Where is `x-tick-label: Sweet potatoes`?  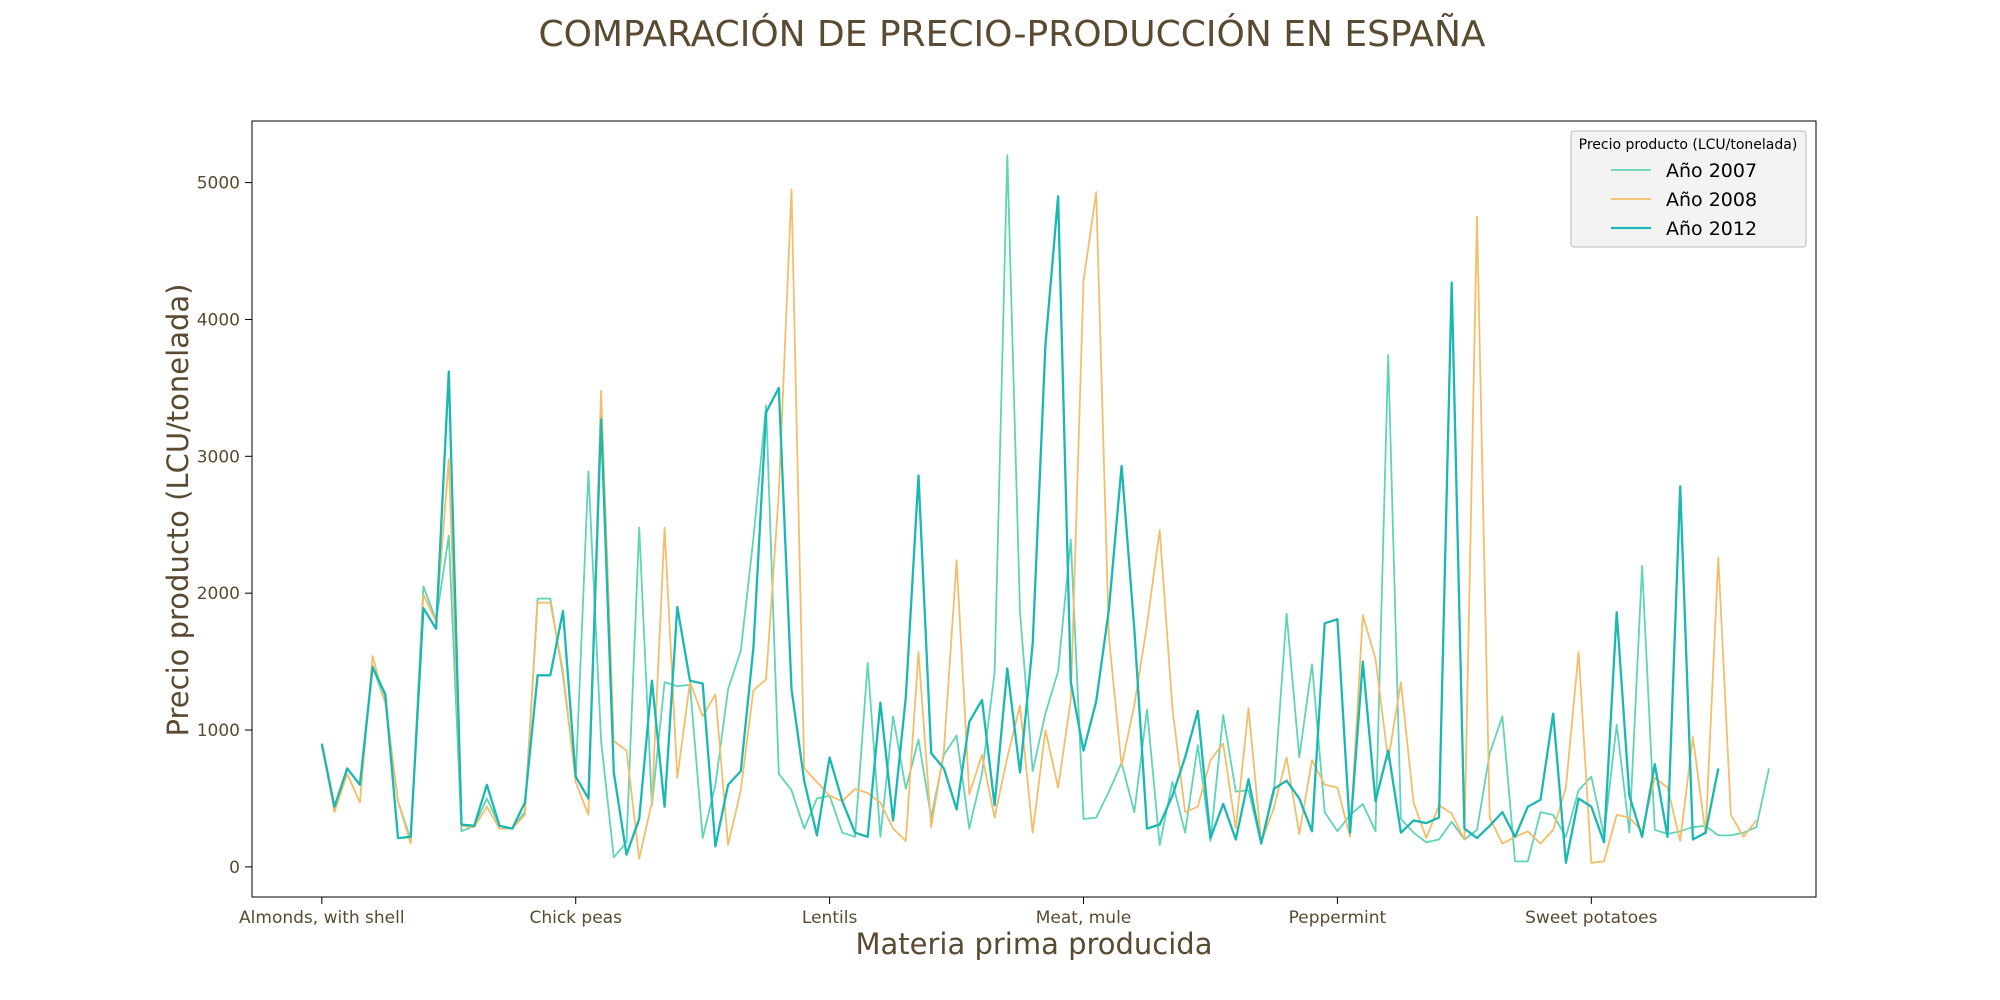 x-tick-label: Sweet potatoes is located at coordinates (1591, 918).